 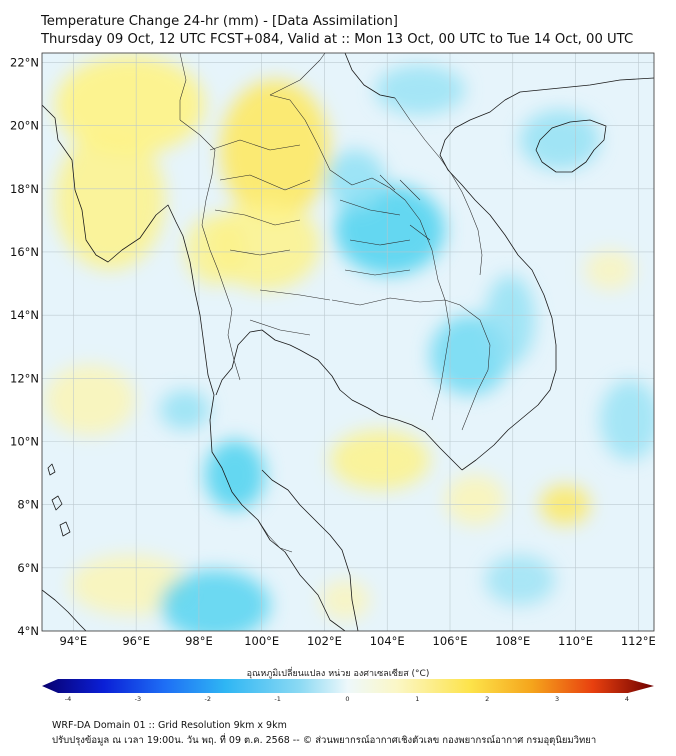 I want to click on province-lines-north, so click(x=310, y=237).